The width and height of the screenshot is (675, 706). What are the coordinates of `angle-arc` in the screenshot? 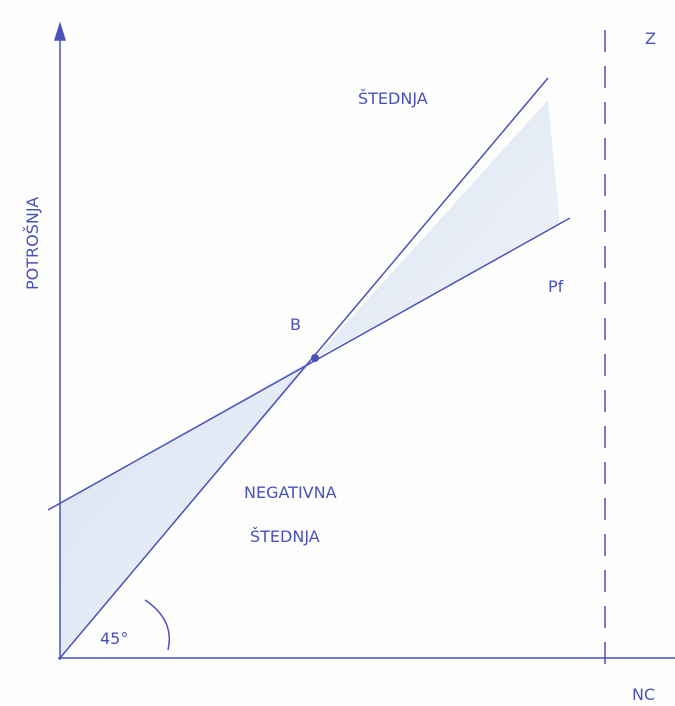 It's located at (157, 625).